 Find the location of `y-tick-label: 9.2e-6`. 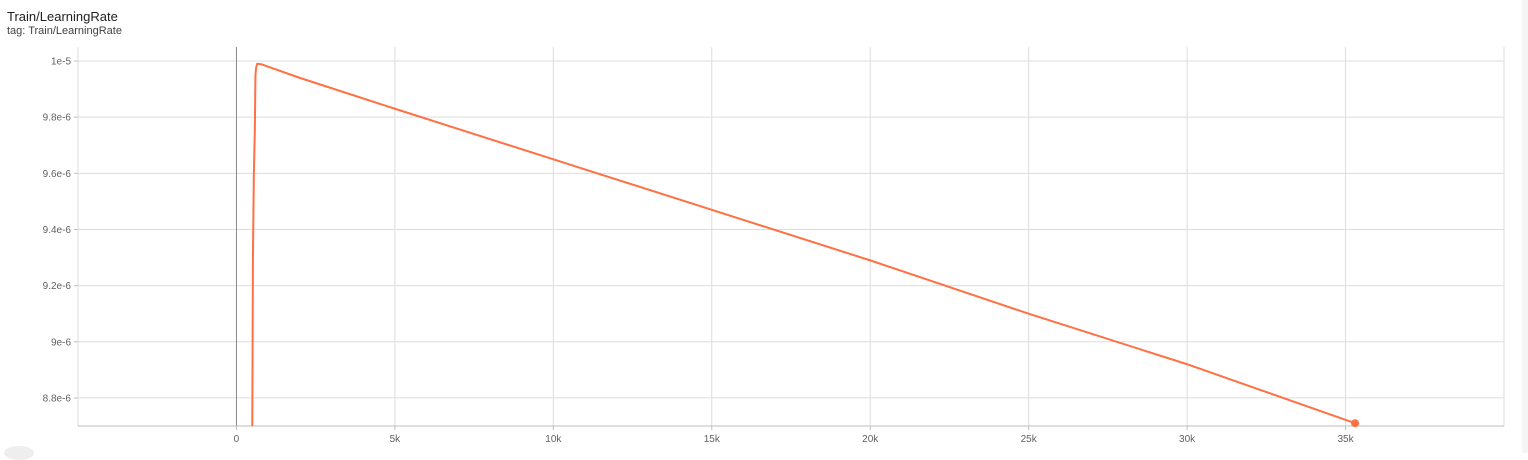

y-tick-label: 9.2e-6 is located at coordinates (57, 286).